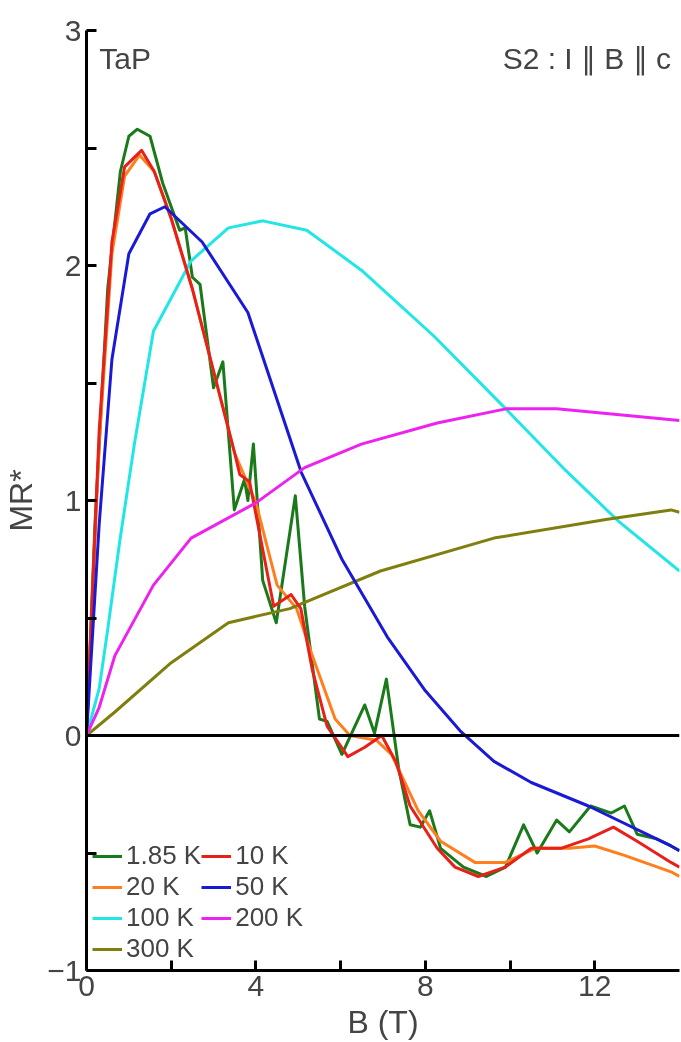 This screenshot has height=1042, width=681. I want to click on y-tick-label: 2, so click(73, 265).